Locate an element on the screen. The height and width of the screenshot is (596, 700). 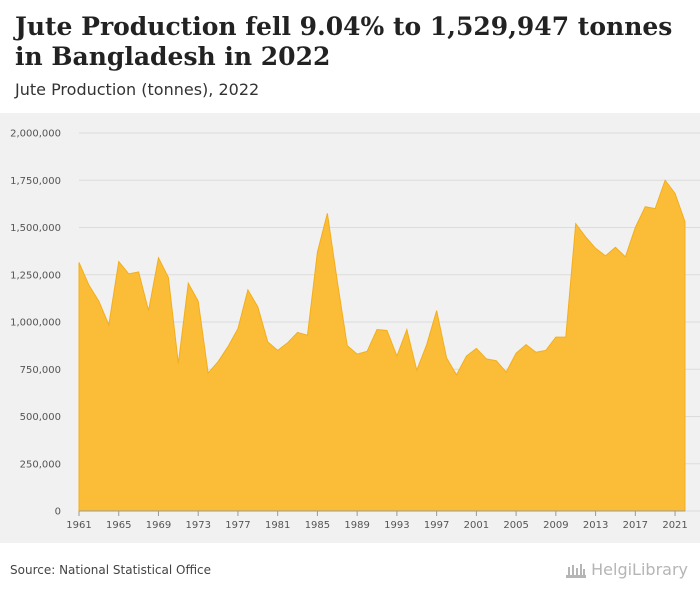
brand-name: HelgiLibrary is located at coordinates (639, 569).